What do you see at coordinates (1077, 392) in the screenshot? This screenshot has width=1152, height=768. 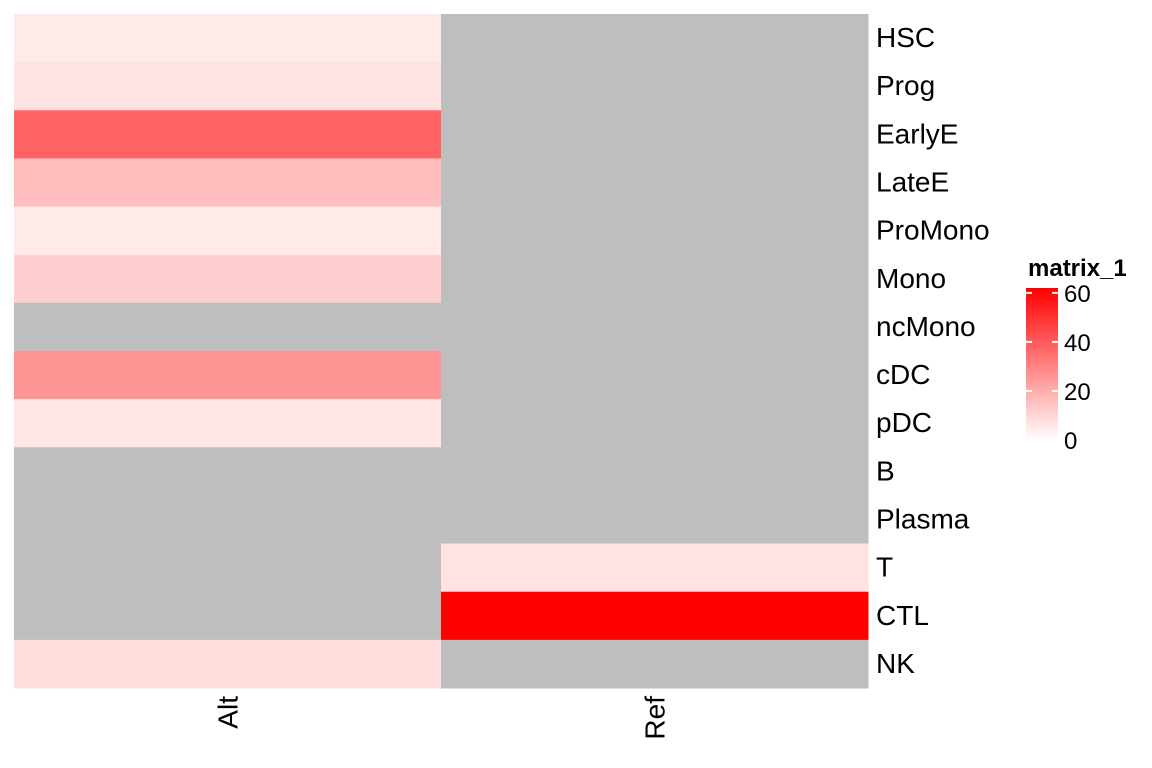 I see `legend-tick-label: 20` at bounding box center [1077, 392].